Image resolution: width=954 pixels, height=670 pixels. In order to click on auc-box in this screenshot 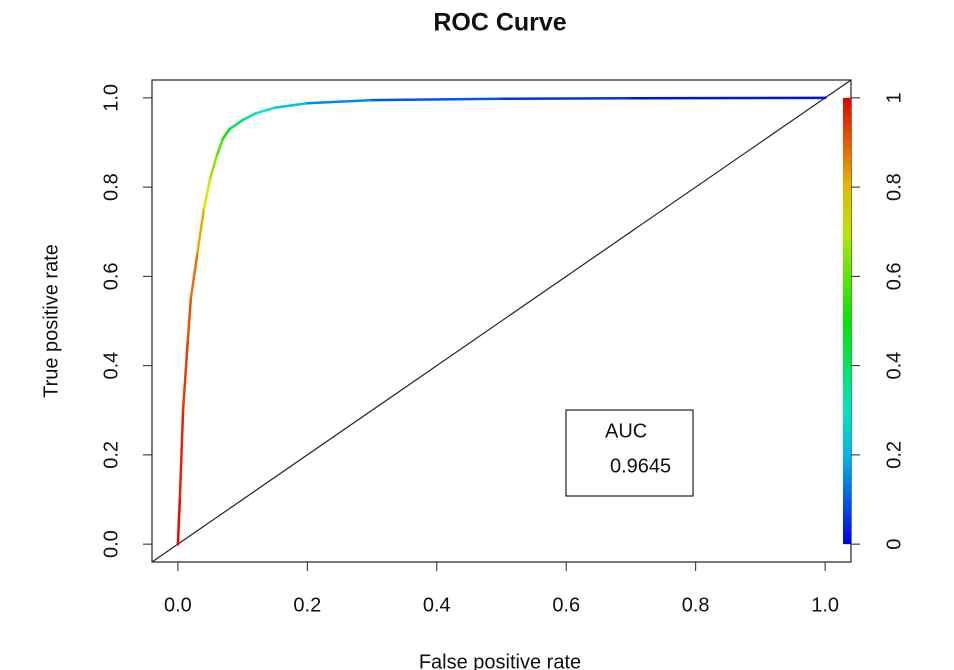, I will do `click(629, 453)`.